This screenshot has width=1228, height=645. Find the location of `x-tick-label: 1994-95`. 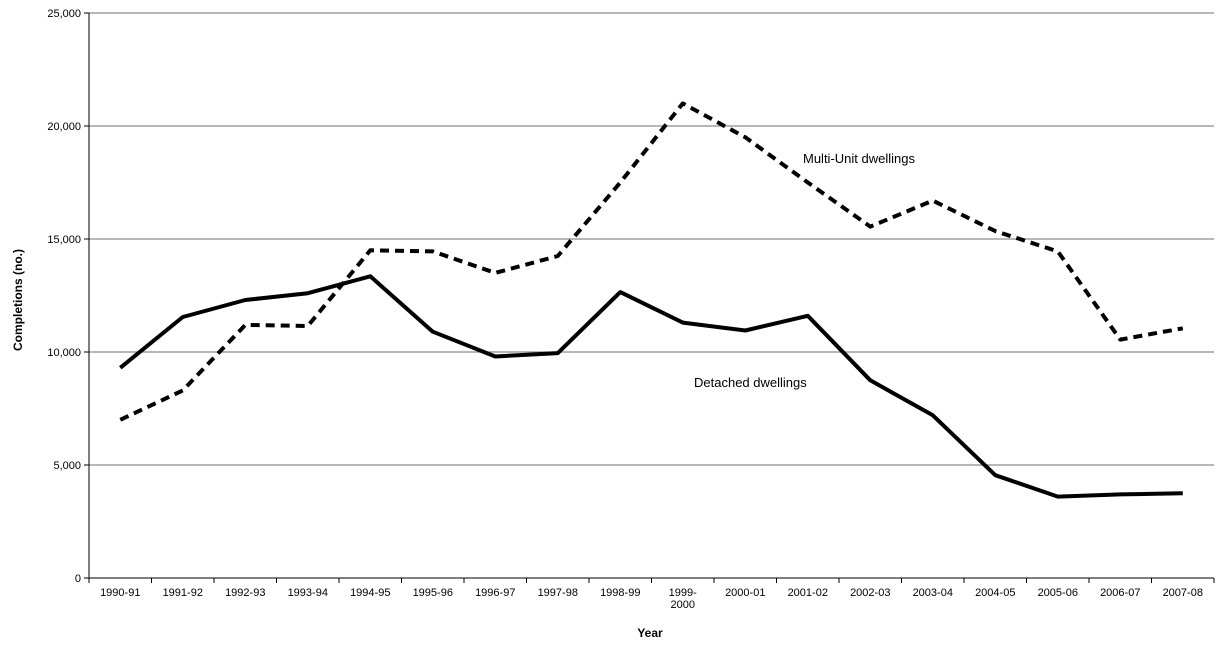

x-tick-label: 1994-95 is located at coordinates (370, 593).